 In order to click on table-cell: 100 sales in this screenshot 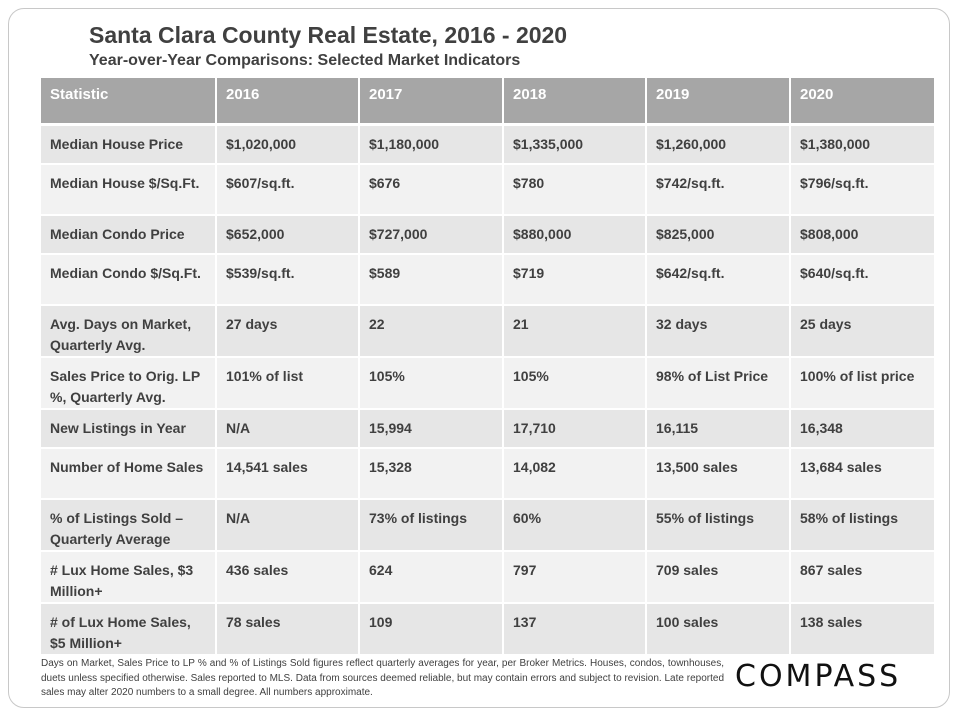, I will do `click(718, 629)`.